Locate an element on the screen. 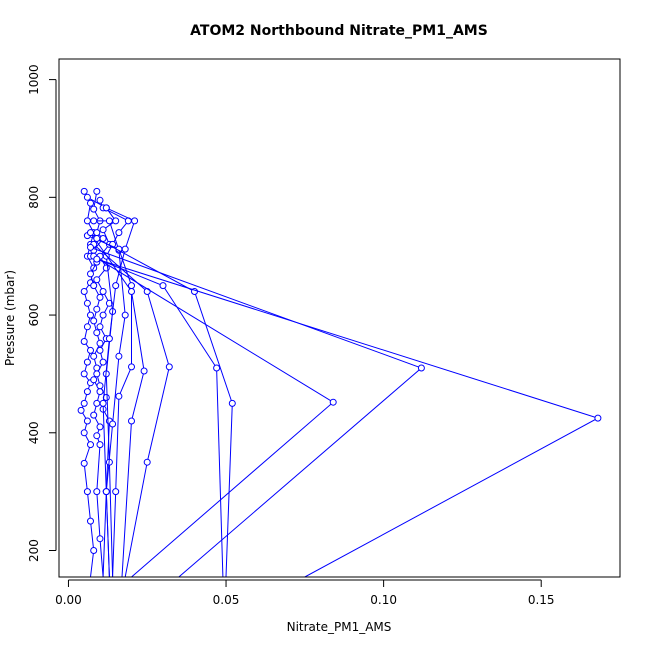  y-axis: 200 400 600 800 1000 is located at coordinates (42, 313).